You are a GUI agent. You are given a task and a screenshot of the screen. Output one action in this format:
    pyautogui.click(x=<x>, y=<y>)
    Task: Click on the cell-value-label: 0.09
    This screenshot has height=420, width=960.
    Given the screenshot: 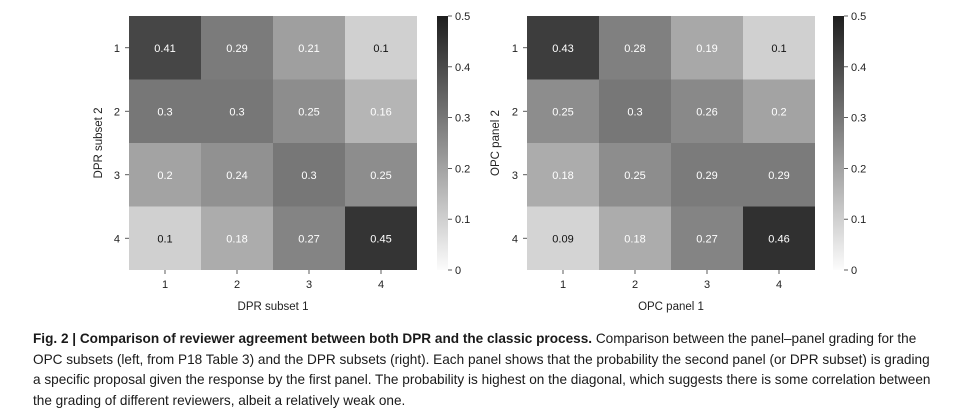 What is the action you would take?
    pyautogui.click(x=562, y=239)
    